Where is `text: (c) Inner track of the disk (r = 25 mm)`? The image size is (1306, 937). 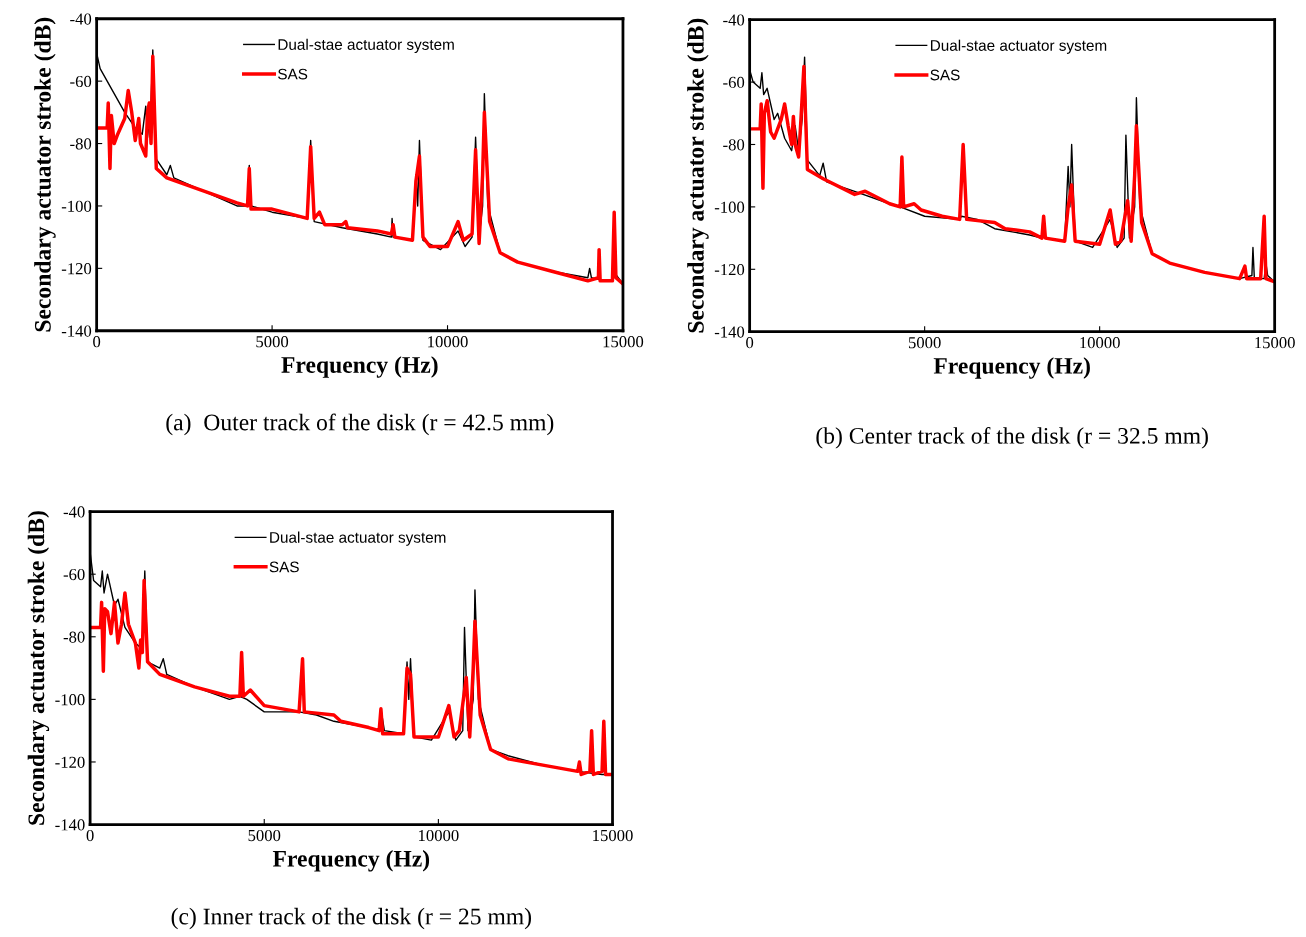 text: (c) Inner track of the disk (r = 25 mm) is located at coordinates (351, 918).